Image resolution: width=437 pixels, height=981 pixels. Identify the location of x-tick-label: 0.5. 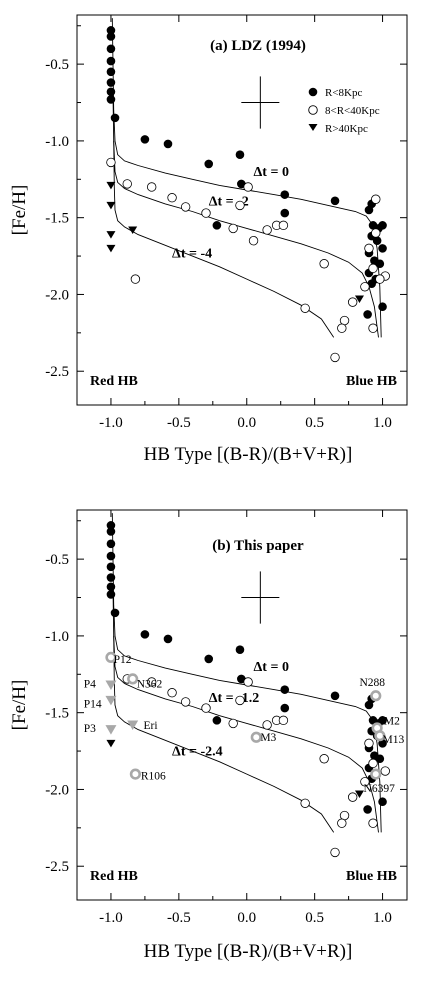
(314, 918).